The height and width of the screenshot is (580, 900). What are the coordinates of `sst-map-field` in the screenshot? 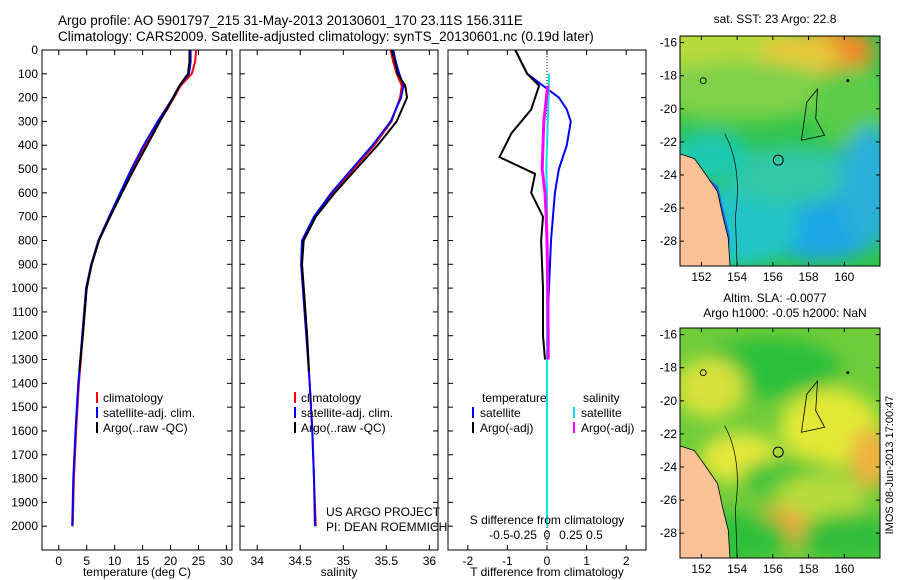 It's located at (780, 151).